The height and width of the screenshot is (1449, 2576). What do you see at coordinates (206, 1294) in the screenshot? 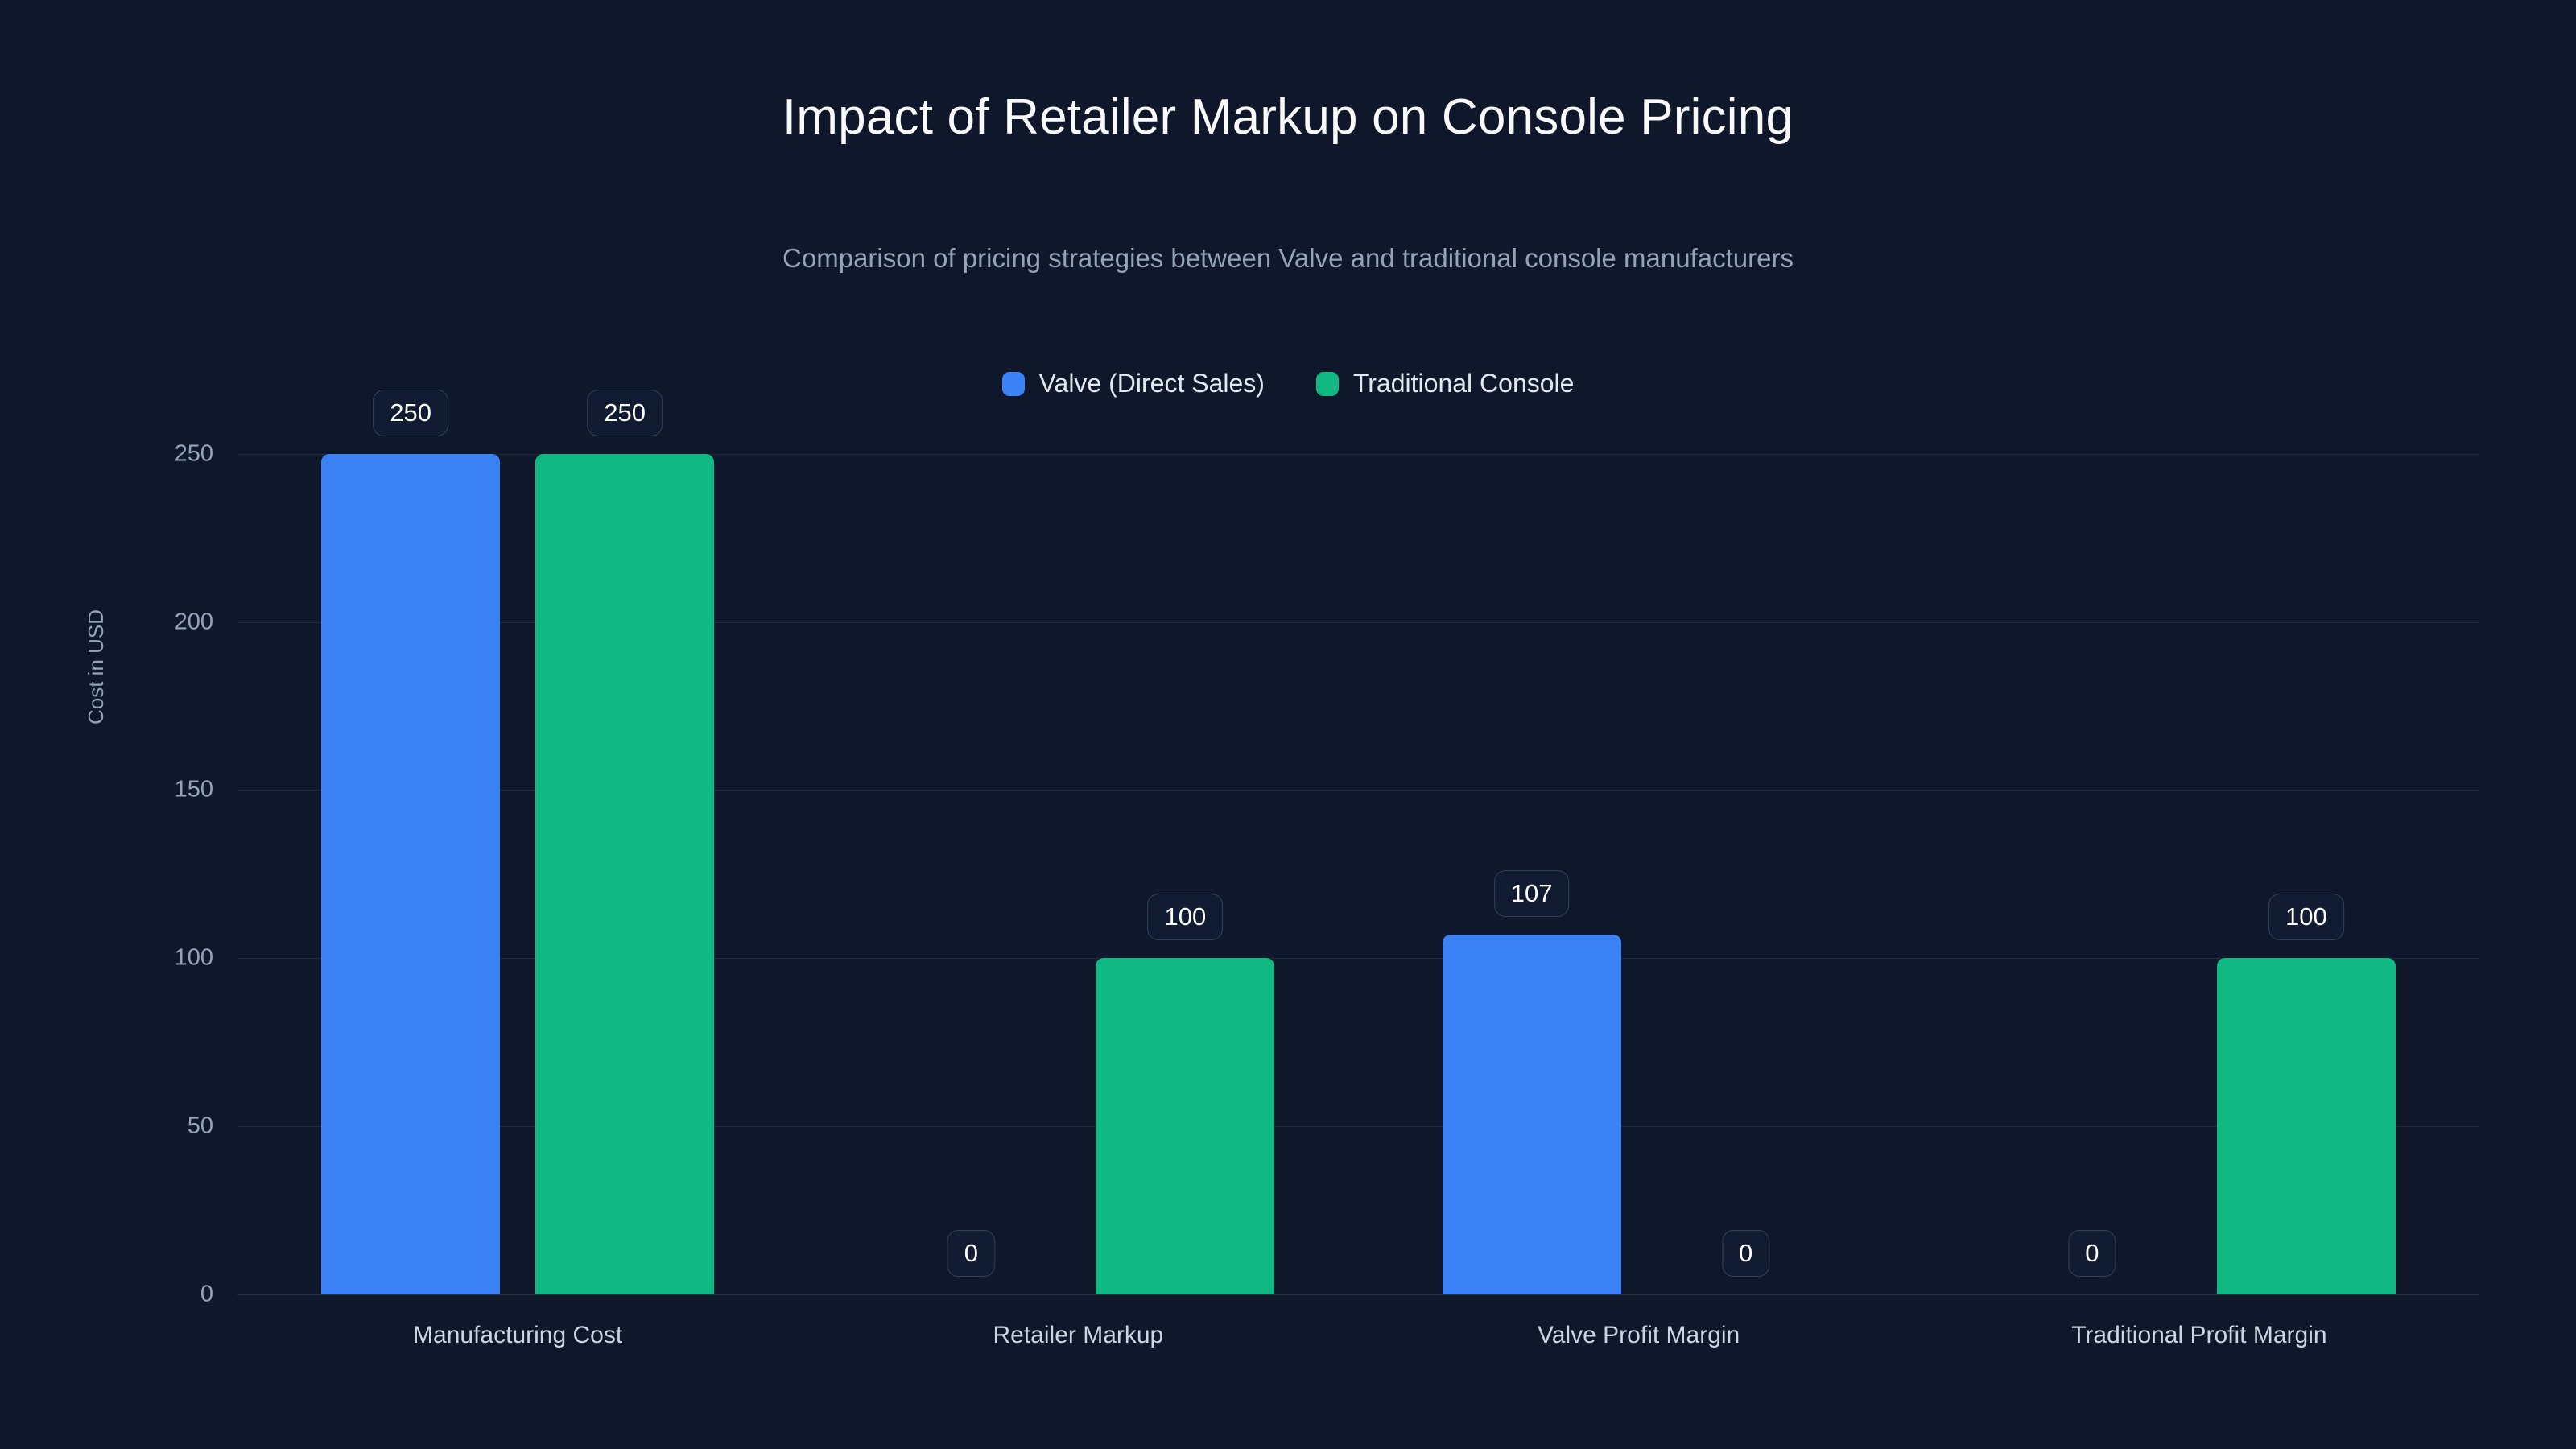
I see `y-tick-label: 0` at bounding box center [206, 1294].